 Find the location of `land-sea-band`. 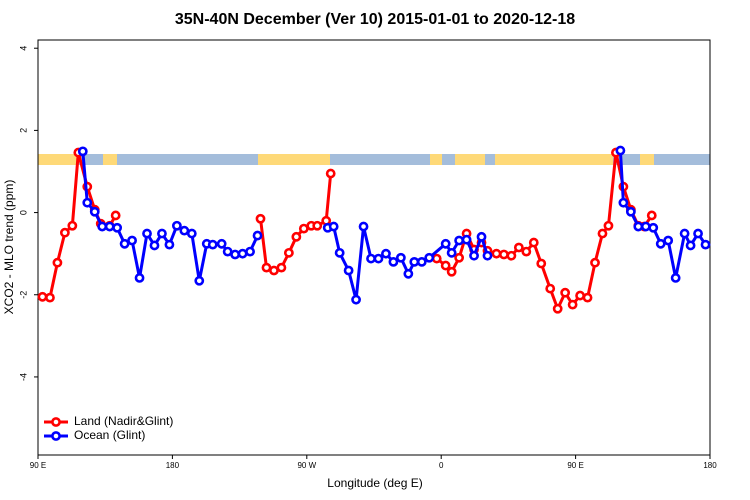

land-sea-band is located at coordinates (374, 159).